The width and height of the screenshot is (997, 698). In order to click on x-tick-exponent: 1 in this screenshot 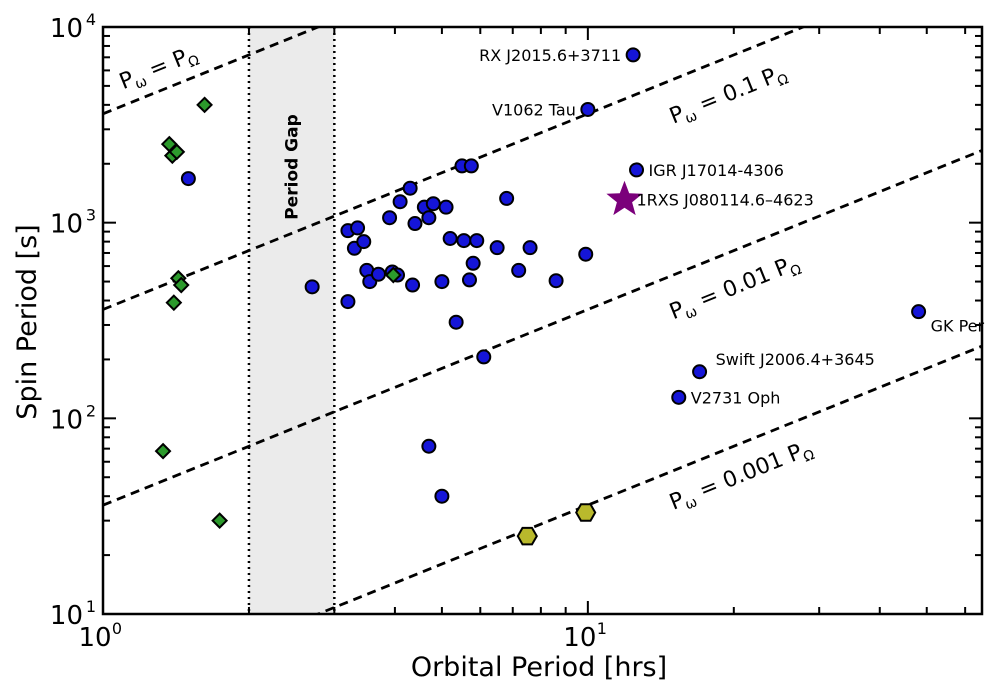, I will do `click(602, 628)`.